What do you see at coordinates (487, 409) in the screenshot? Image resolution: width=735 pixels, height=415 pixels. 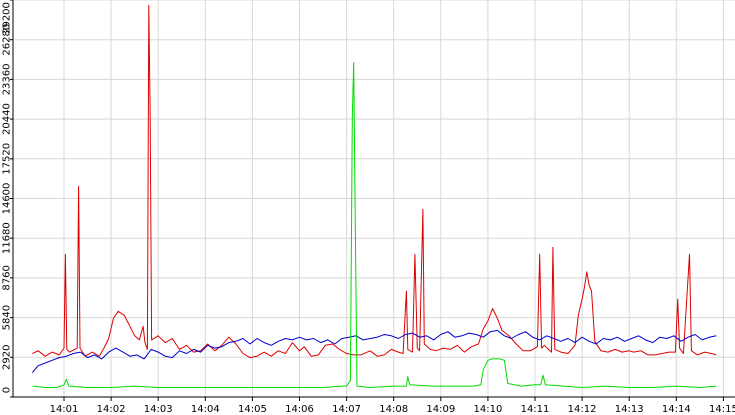 I see `x-tick-label: 14:10` at bounding box center [487, 409].